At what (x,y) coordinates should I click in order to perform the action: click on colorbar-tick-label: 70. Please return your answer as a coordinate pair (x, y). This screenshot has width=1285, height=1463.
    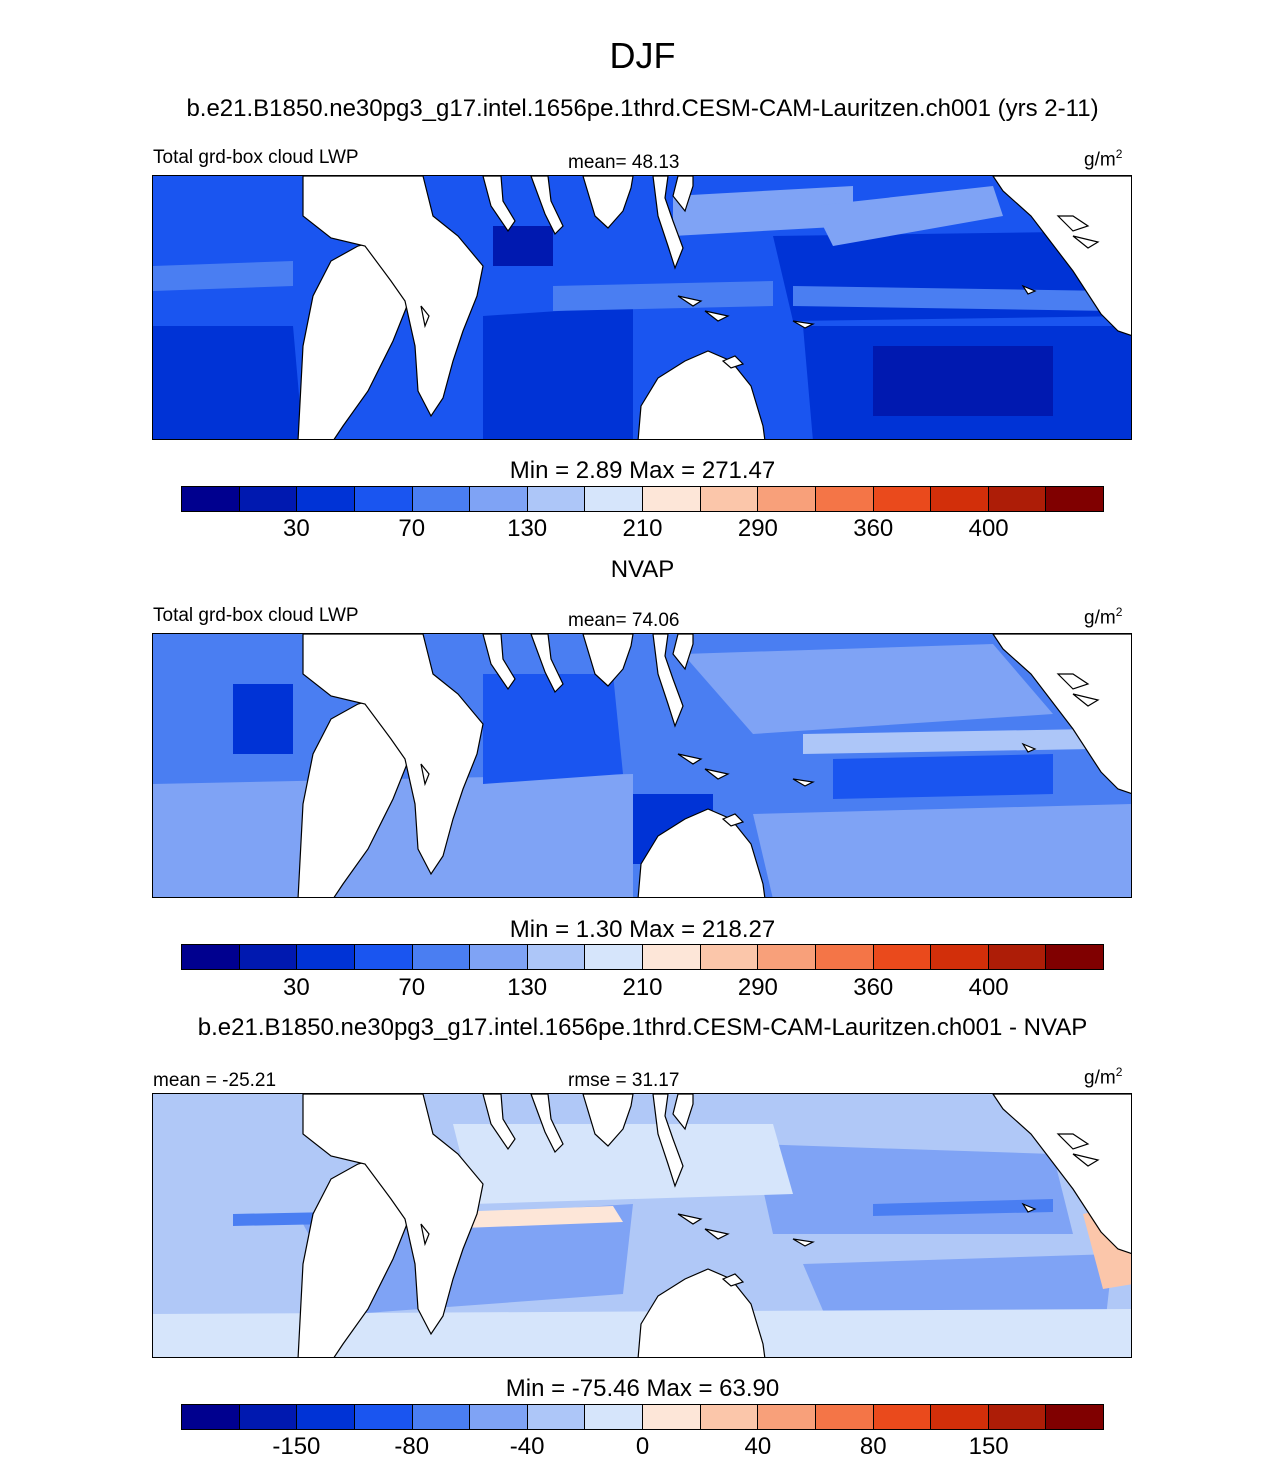
    Looking at the image, I should click on (412, 528).